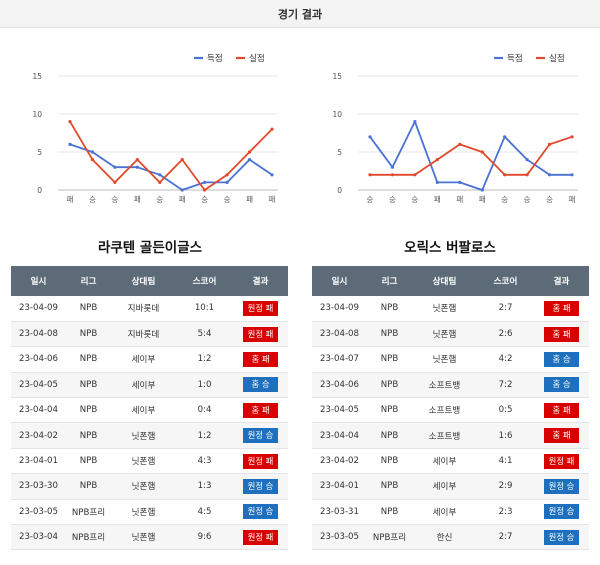 Image resolution: width=600 pixels, height=565 pixels. What do you see at coordinates (444, 385) in the screenshot?
I see `cell-opponent: 소프트뱅` at bounding box center [444, 385].